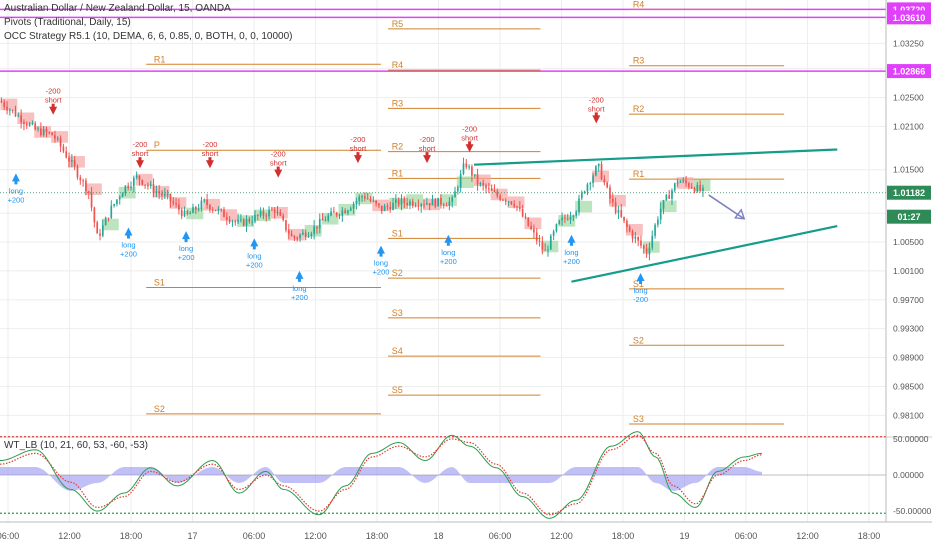 Image resolution: width=932 pixels, height=550 pixels. What do you see at coordinates (76, 445) in the screenshot?
I see `oscillator-title: WT_LB (10, 21, 60, 53, -60, -53)` at bounding box center [76, 445].